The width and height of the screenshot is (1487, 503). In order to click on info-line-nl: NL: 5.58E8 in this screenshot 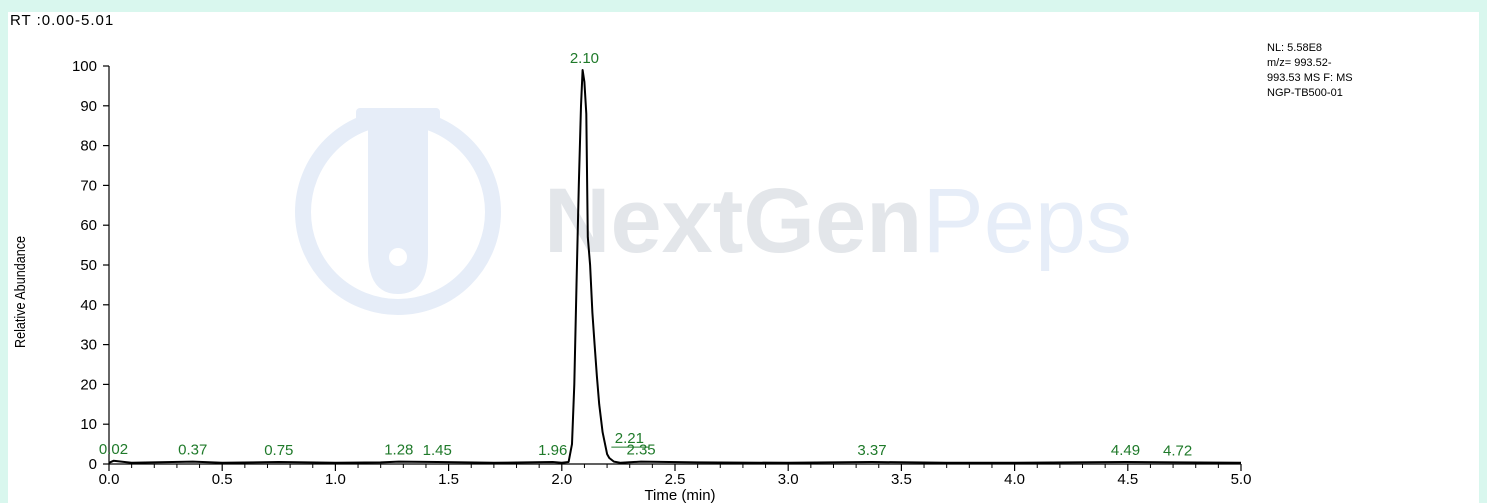, I will do `click(1294, 48)`.